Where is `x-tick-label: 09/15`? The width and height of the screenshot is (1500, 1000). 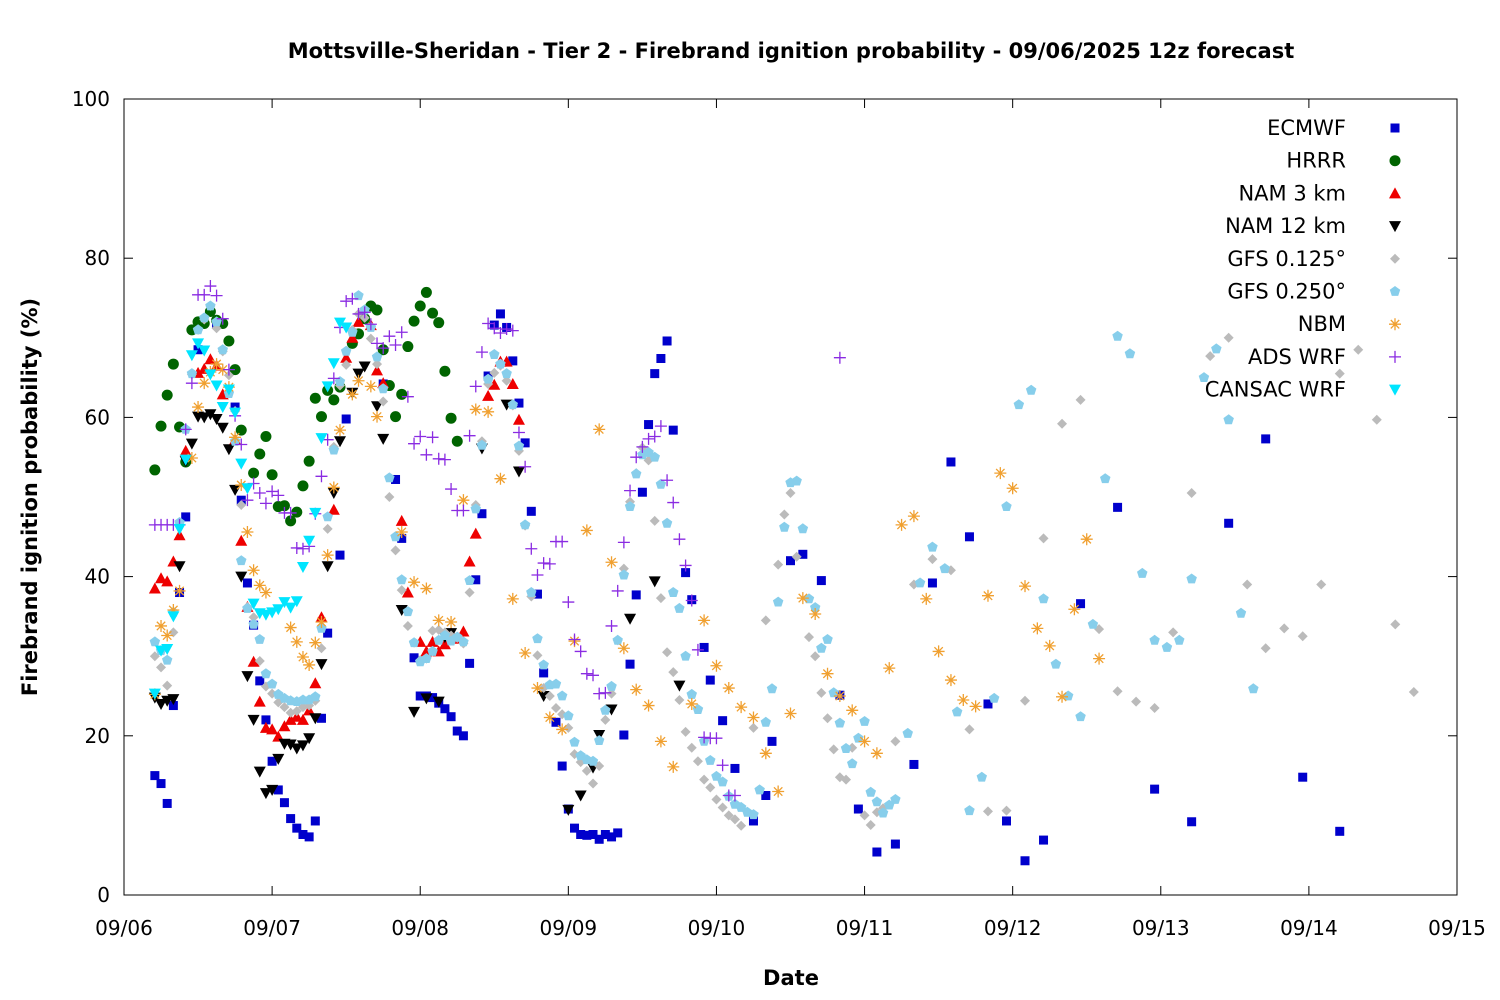
x-tick-label: 09/15 is located at coordinates (1457, 928).